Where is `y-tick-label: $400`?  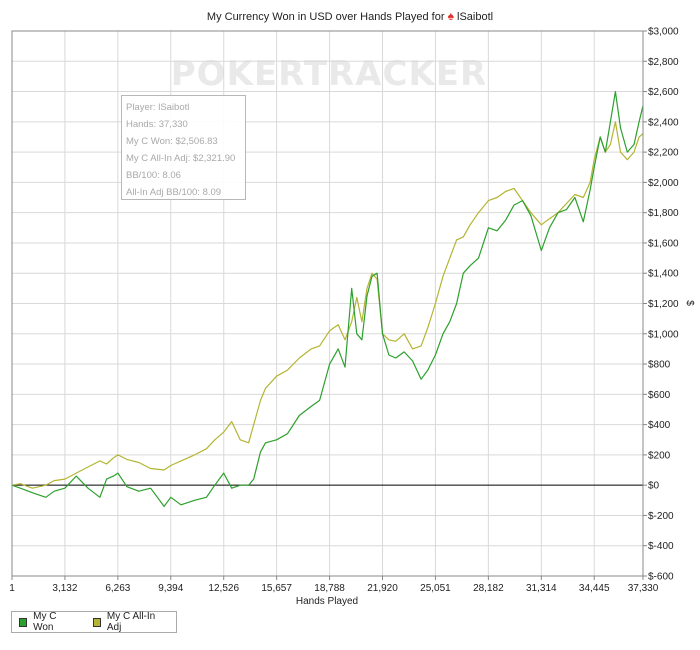
y-tick-label: $400 is located at coordinates (659, 425).